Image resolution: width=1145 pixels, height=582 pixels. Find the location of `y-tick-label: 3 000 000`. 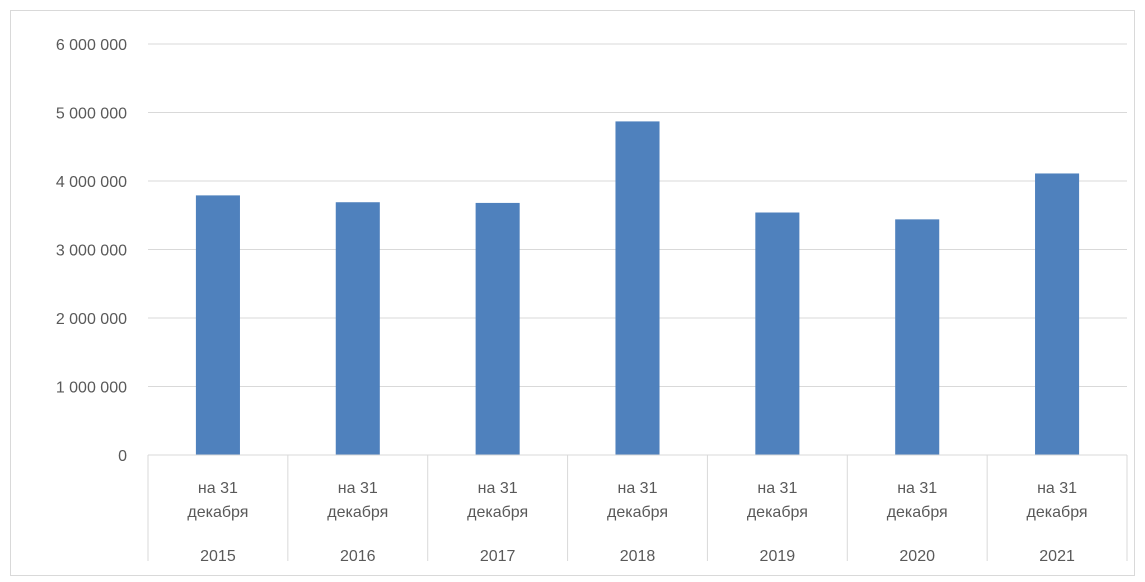

y-tick-label: 3 000 000 is located at coordinates (91, 251).